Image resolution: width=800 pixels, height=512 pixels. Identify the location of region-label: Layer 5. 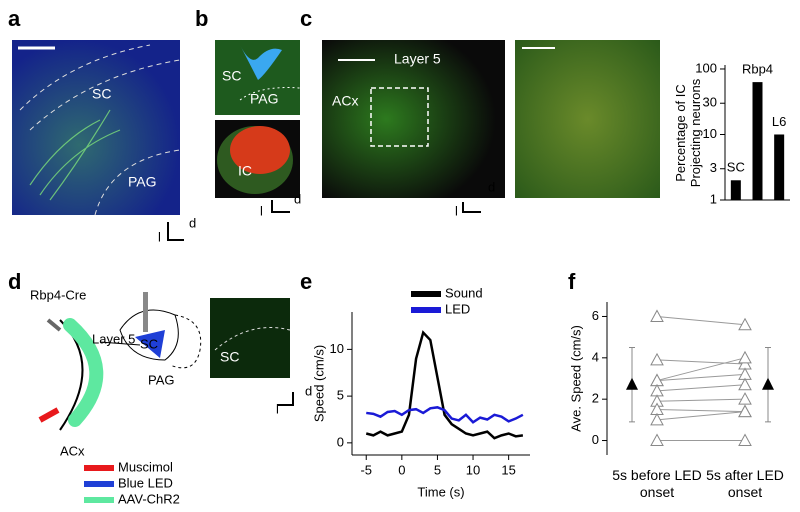
(417, 59).